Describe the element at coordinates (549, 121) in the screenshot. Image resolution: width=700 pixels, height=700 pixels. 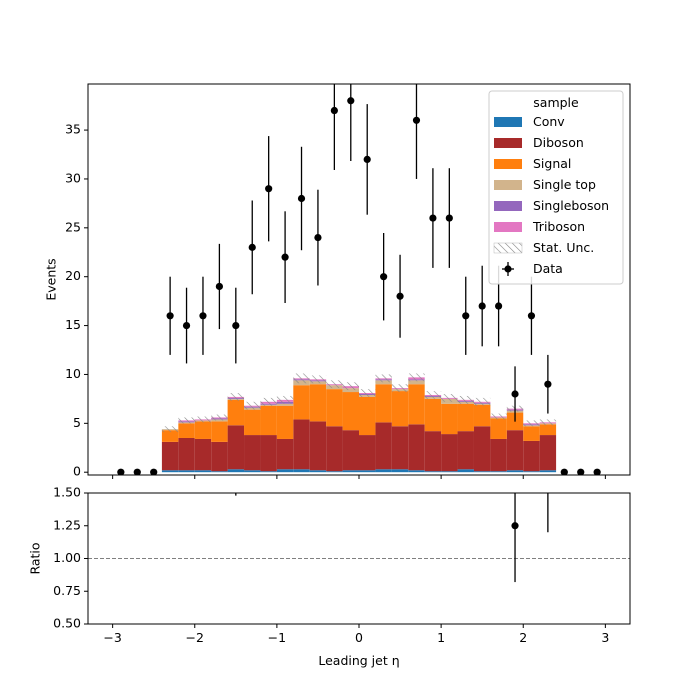
I see `legend-label-conv: Conv` at that location.